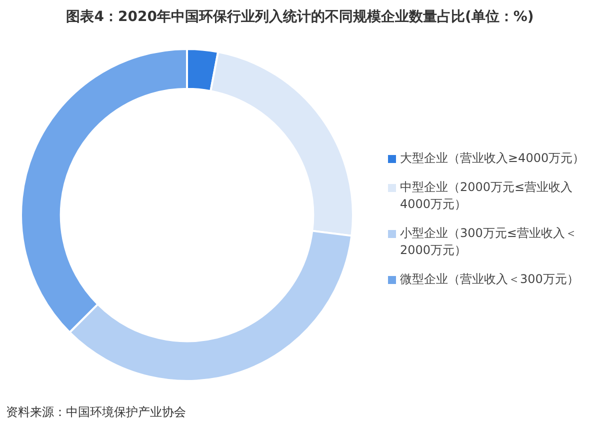 The width and height of the screenshot is (600, 435). I want to click on legend-label: 小型企业（300万元≤营业收入＜2000万元）, so click(489, 242).